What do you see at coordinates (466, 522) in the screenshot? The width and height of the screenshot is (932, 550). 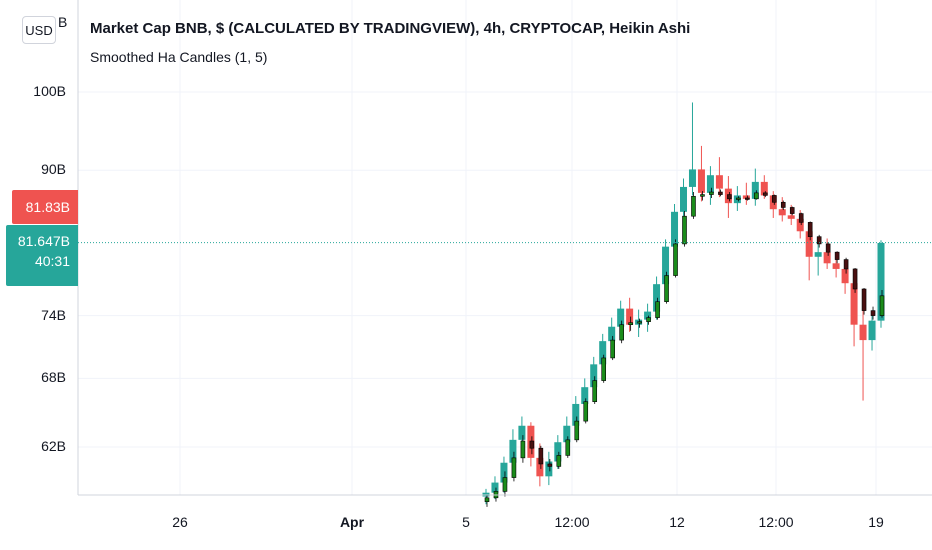 I see `x-tick-label: 5` at bounding box center [466, 522].